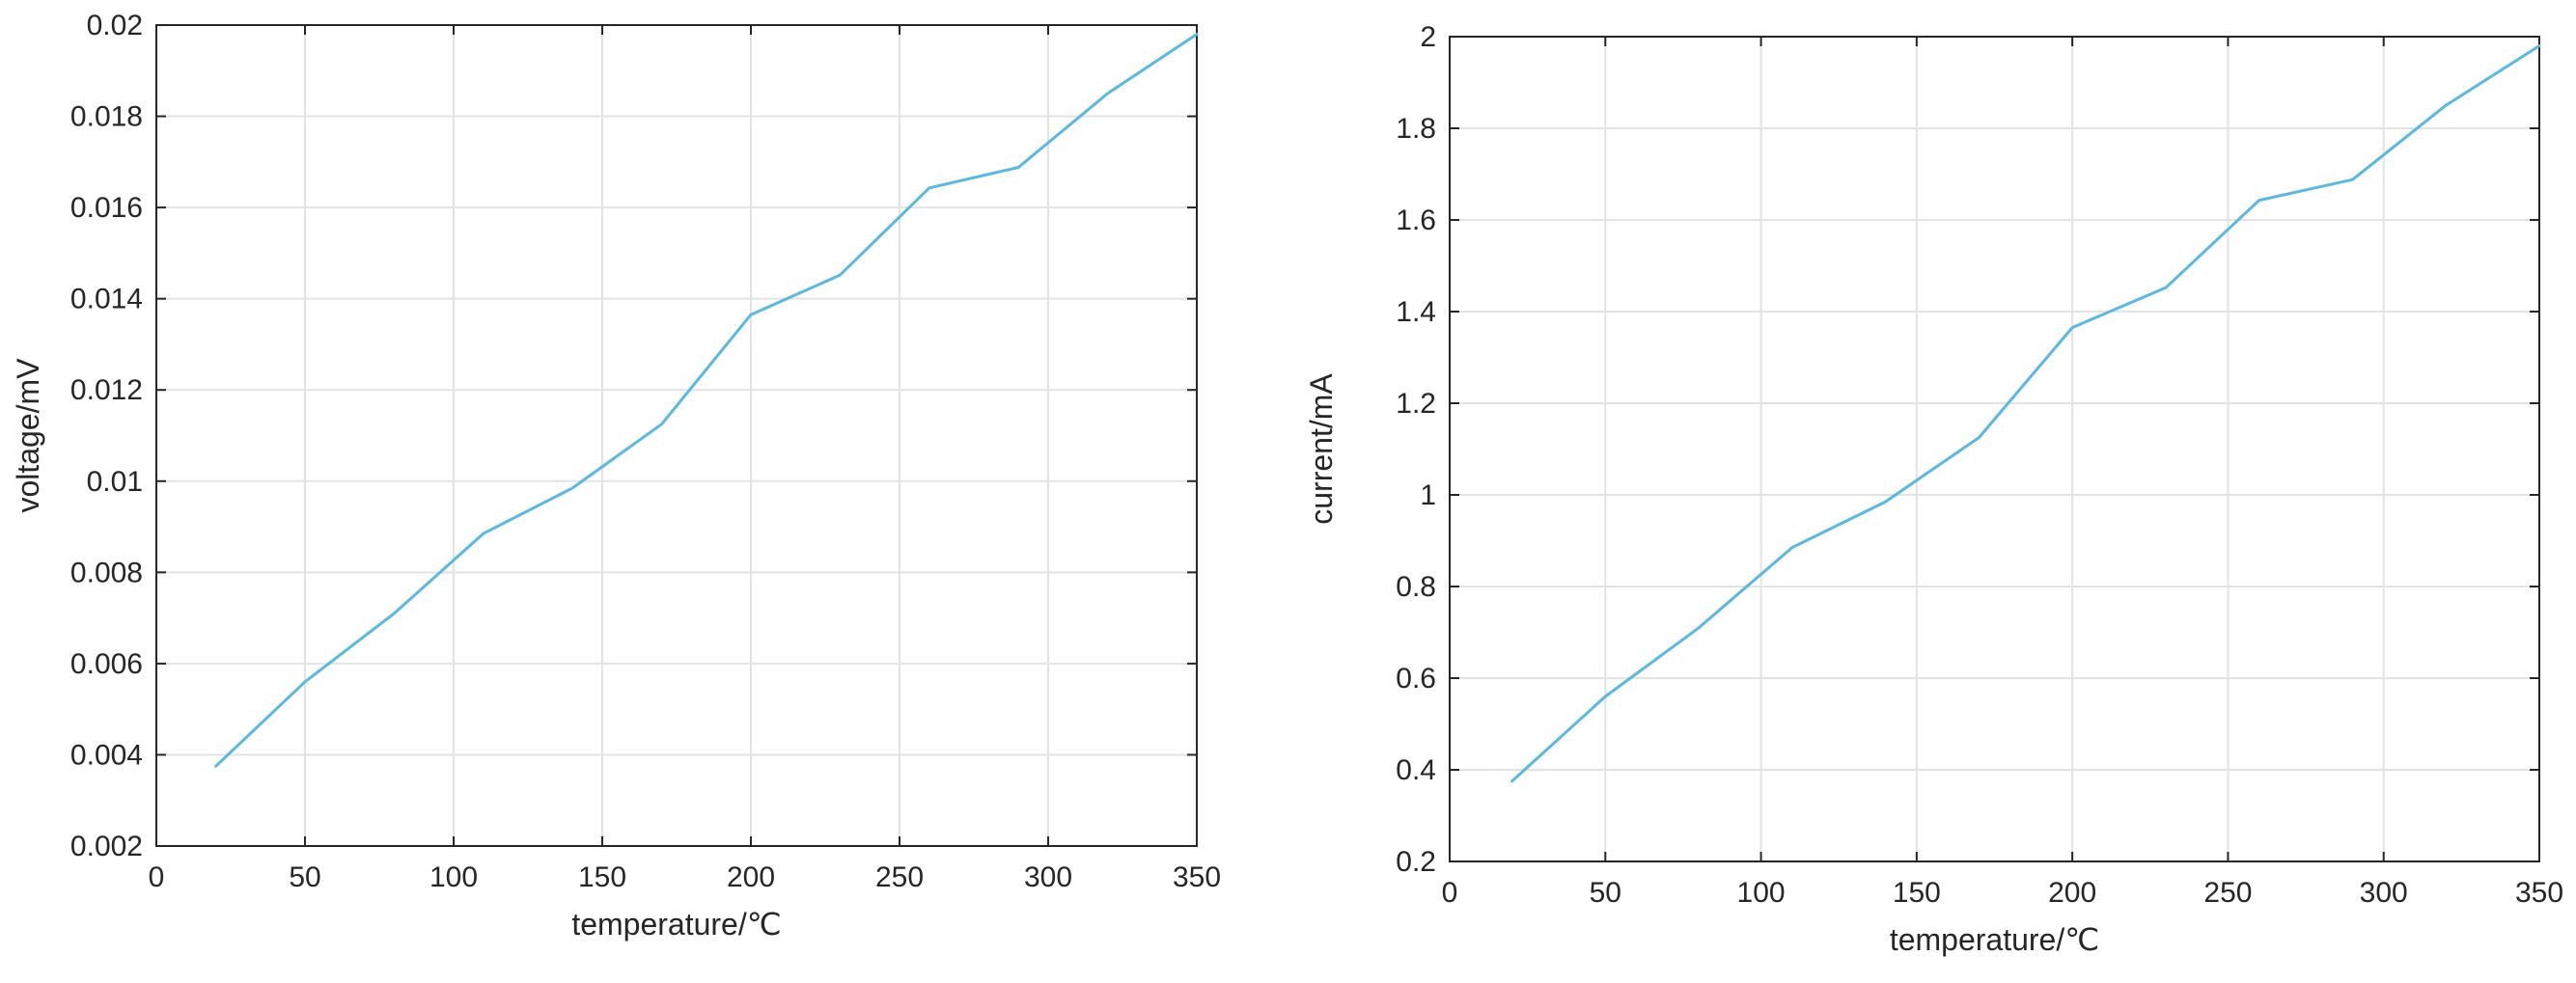 This screenshot has height=983, width=2576. I want to click on y-tick-label: 0.4, so click(1416, 770).